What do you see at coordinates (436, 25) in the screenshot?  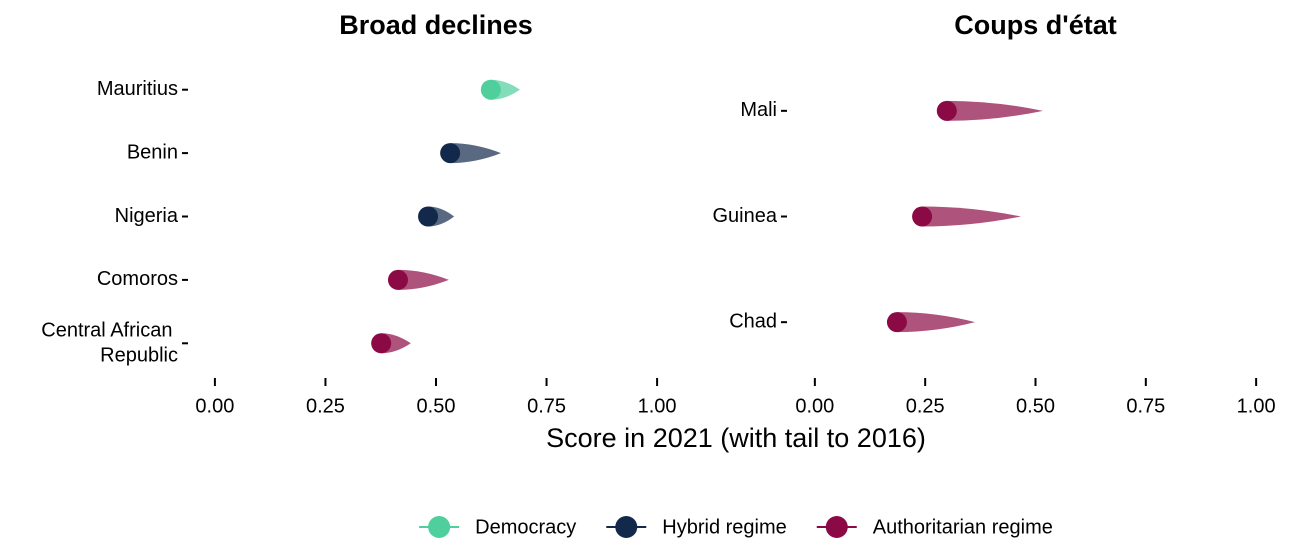 I see `panel-title: Broad declines` at bounding box center [436, 25].